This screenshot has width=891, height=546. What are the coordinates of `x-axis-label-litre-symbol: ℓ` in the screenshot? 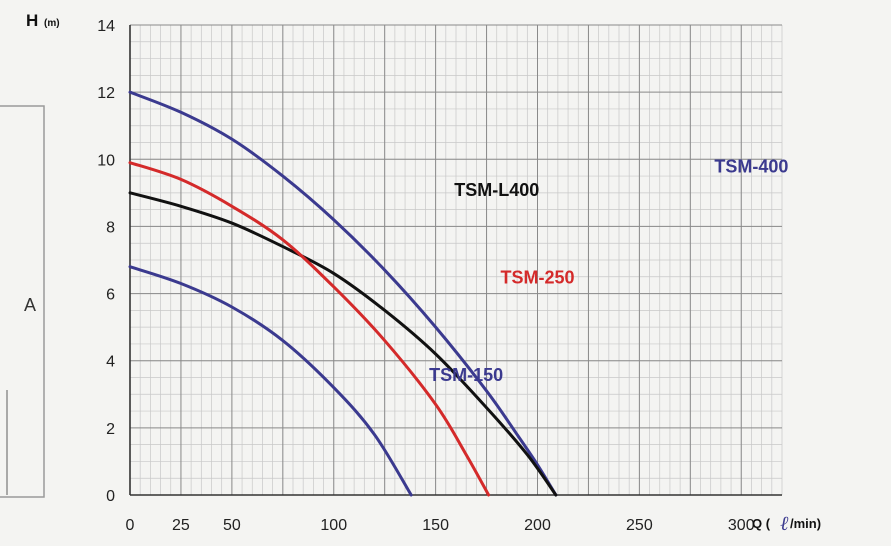 It's located at (784, 524).